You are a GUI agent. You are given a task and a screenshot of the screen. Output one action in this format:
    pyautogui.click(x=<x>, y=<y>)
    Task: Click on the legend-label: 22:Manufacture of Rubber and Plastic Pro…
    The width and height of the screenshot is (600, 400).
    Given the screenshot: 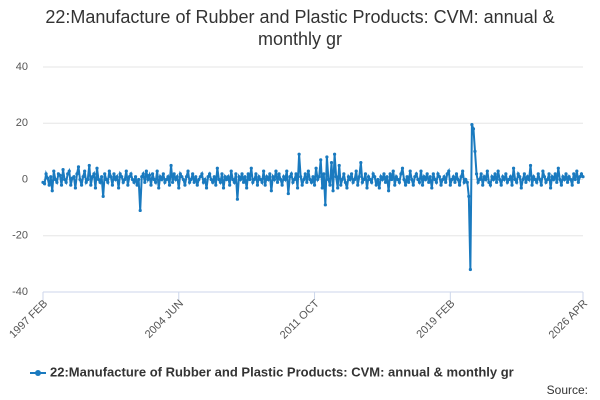 What is the action you would take?
    pyautogui.click(x=282, y=371)
    